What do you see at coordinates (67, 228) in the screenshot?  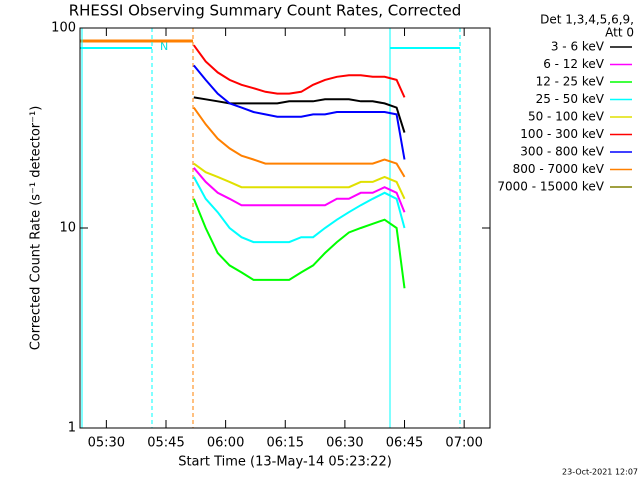 I see `y-tick-label: 10` at bounding box center [67, 228].